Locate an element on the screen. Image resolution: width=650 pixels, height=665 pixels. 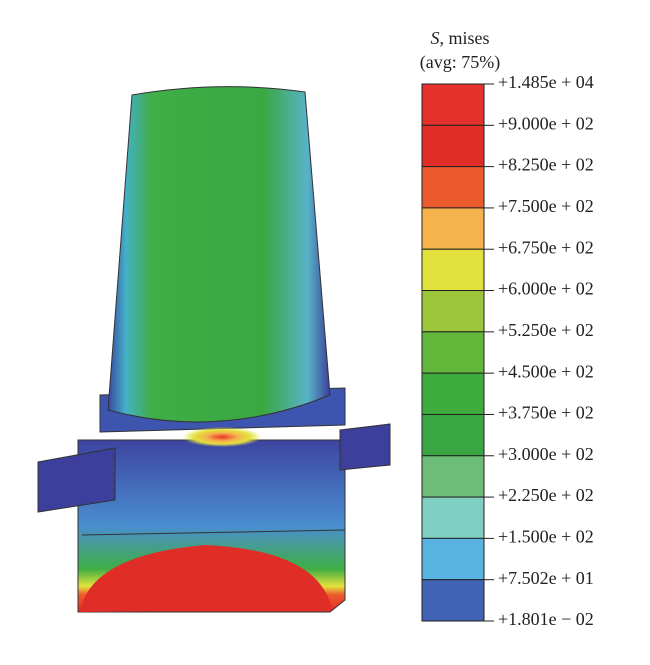
legend-label: +4.500e + 02 is located at coordinates (546, 371).